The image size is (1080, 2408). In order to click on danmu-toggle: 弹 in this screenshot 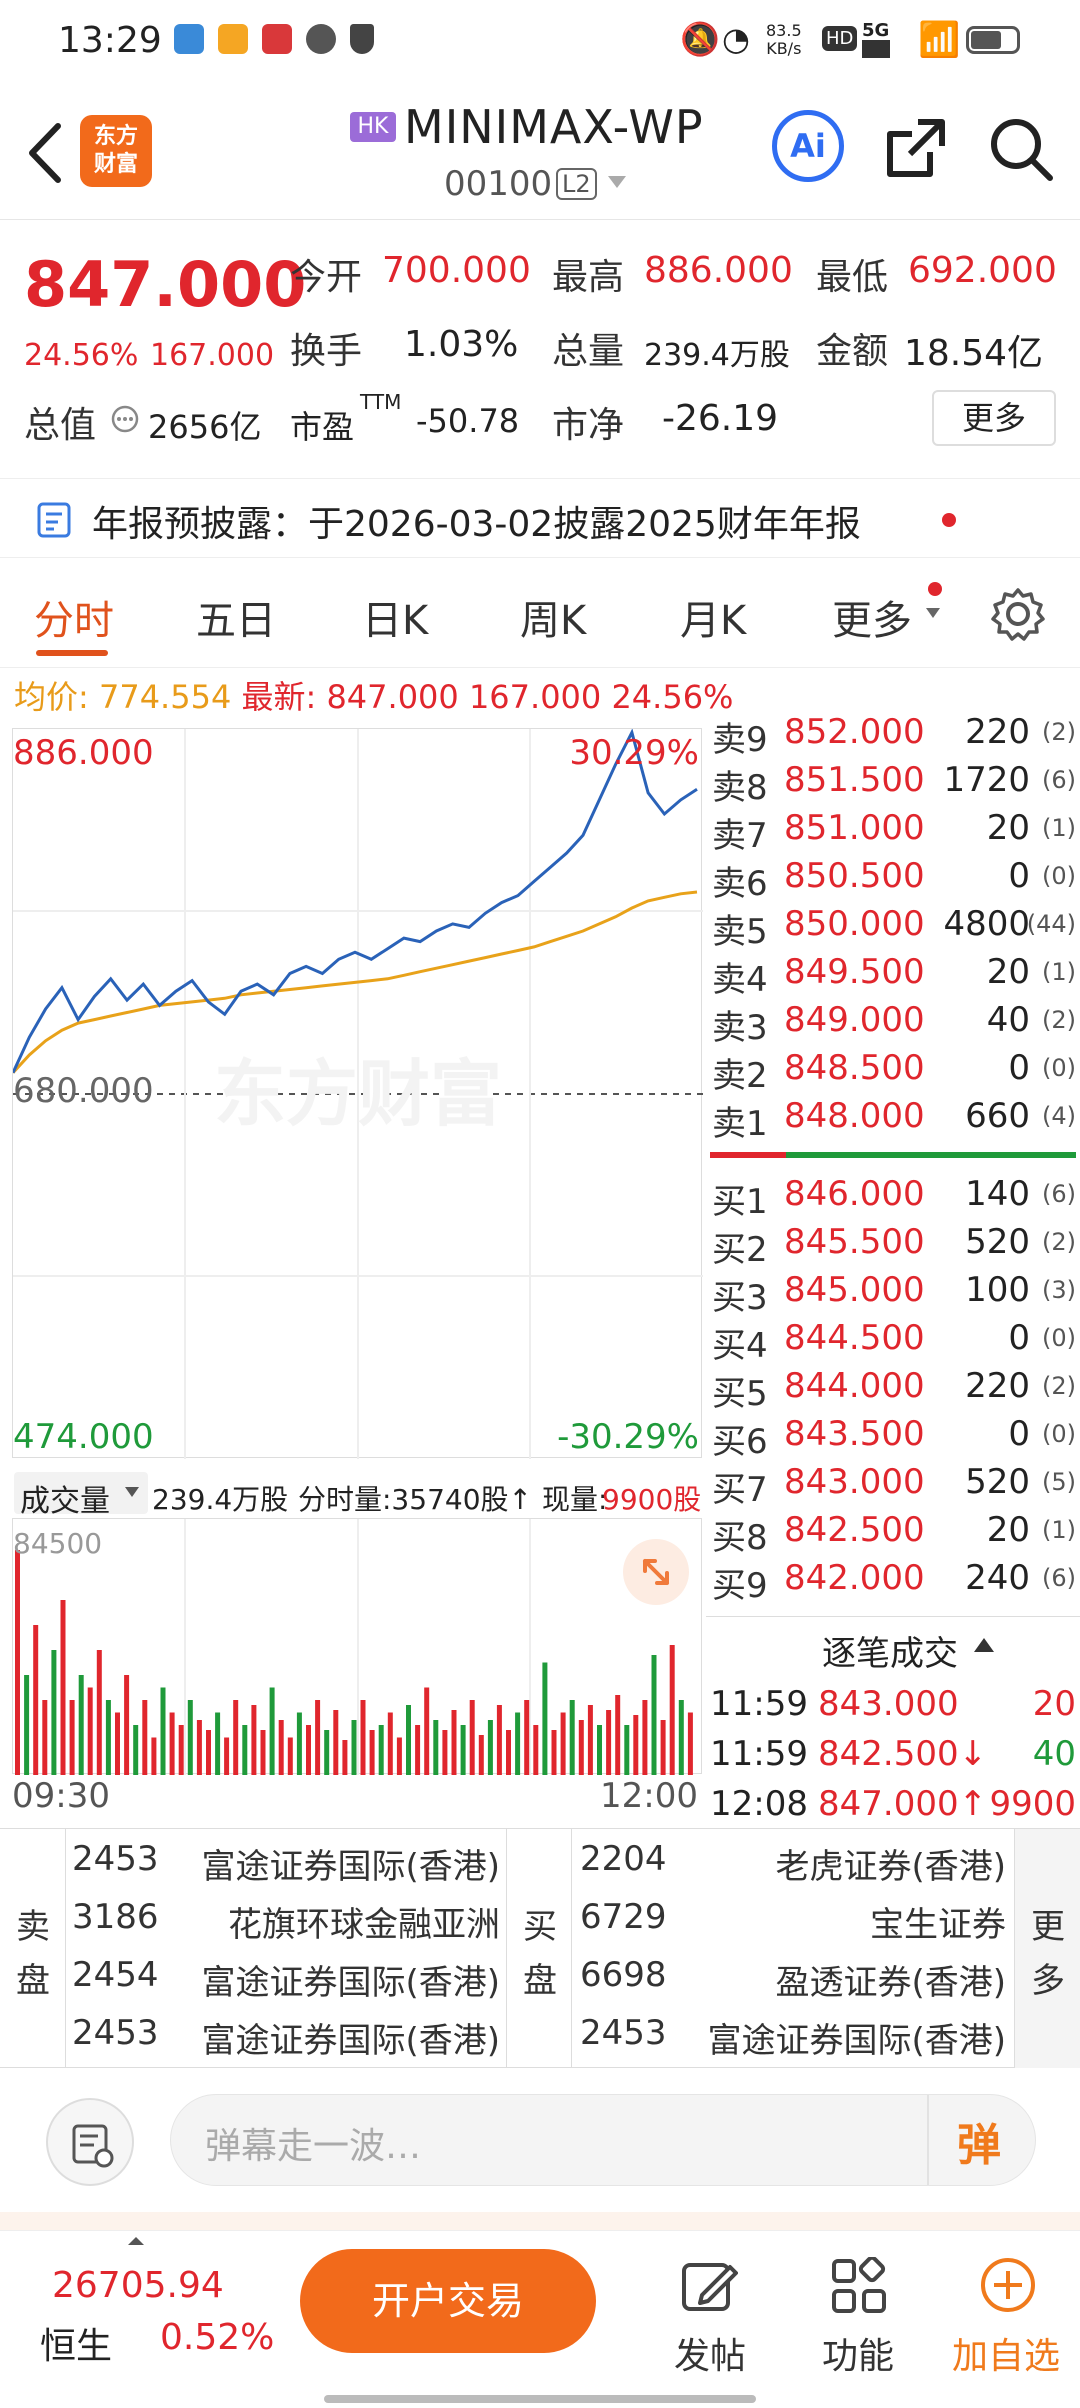, I will do `click(979, 2145)`.